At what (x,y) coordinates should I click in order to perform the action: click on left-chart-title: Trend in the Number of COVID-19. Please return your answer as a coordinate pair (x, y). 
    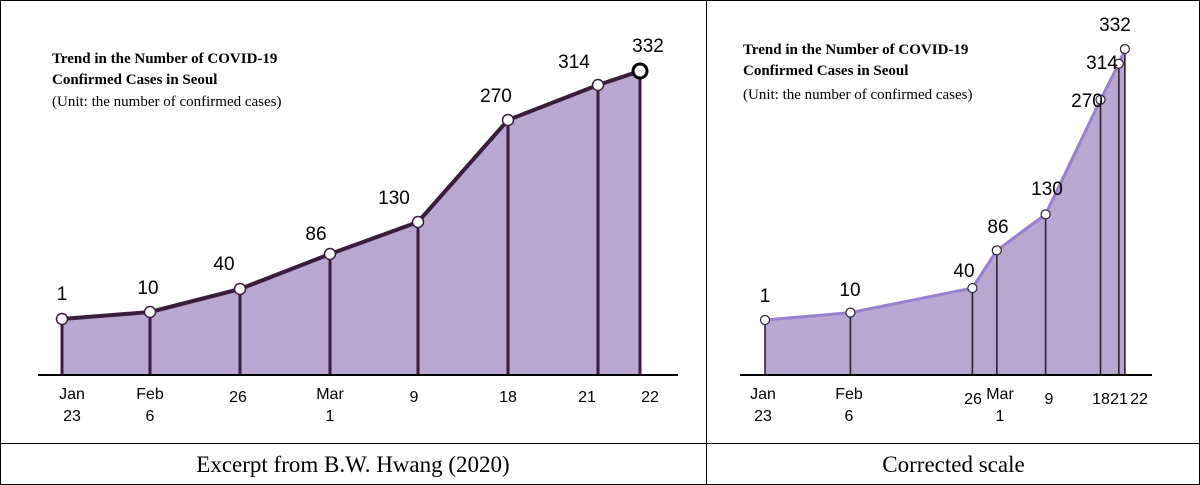
    Looking at the image, I should click on (164, 59).